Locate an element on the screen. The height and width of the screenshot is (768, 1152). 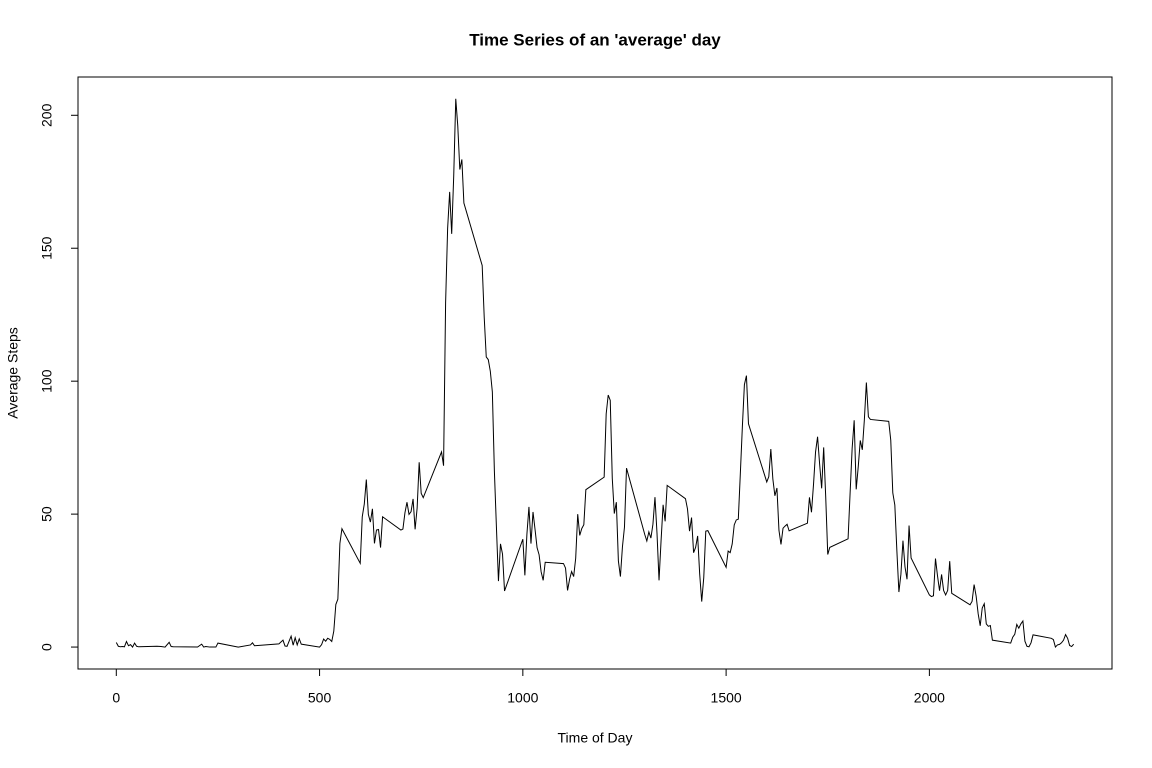
y-tick-label: 100 is located at coordinates (47, 381).